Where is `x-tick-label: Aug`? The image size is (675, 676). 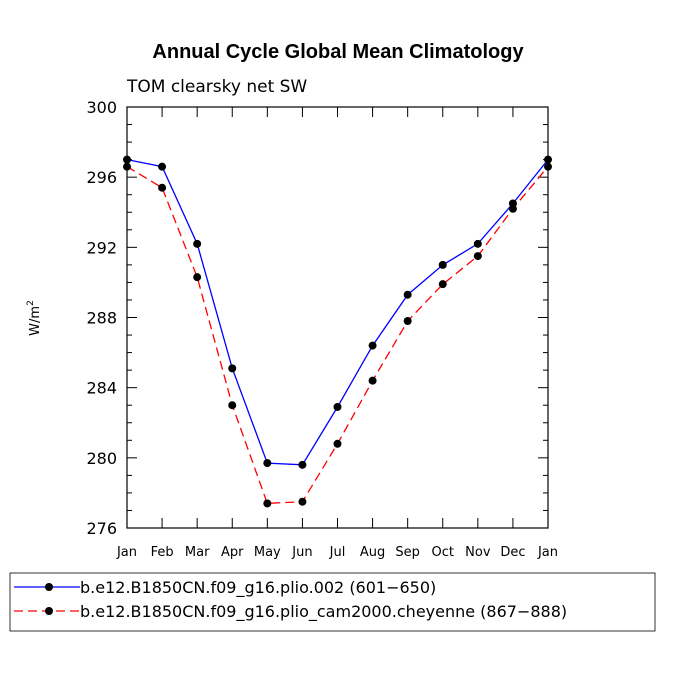 x-tick-label: Aug is located at coordinates (372, 552).